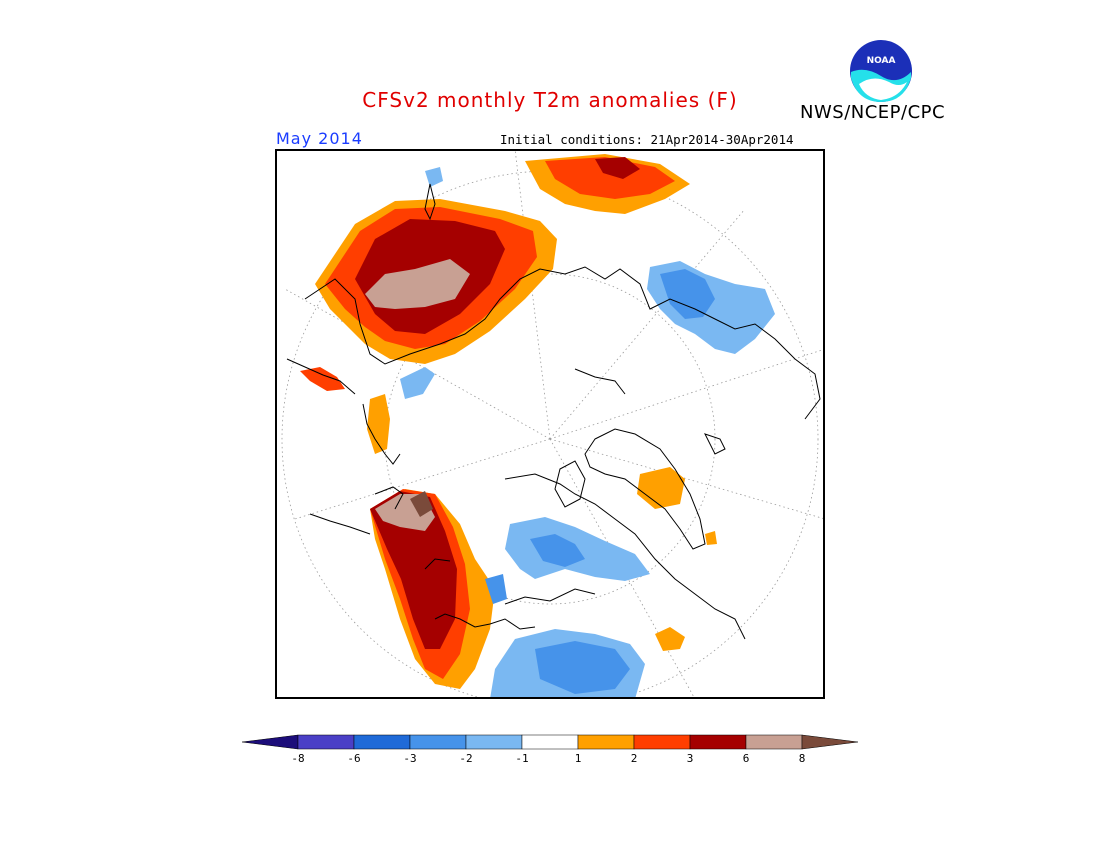 The height and width of the screenshot is (850, 1100). Describe the element at coordinates (873, 112) in the screenshot. I see `organization-label: NWS/NCEP/CPC` at that location.